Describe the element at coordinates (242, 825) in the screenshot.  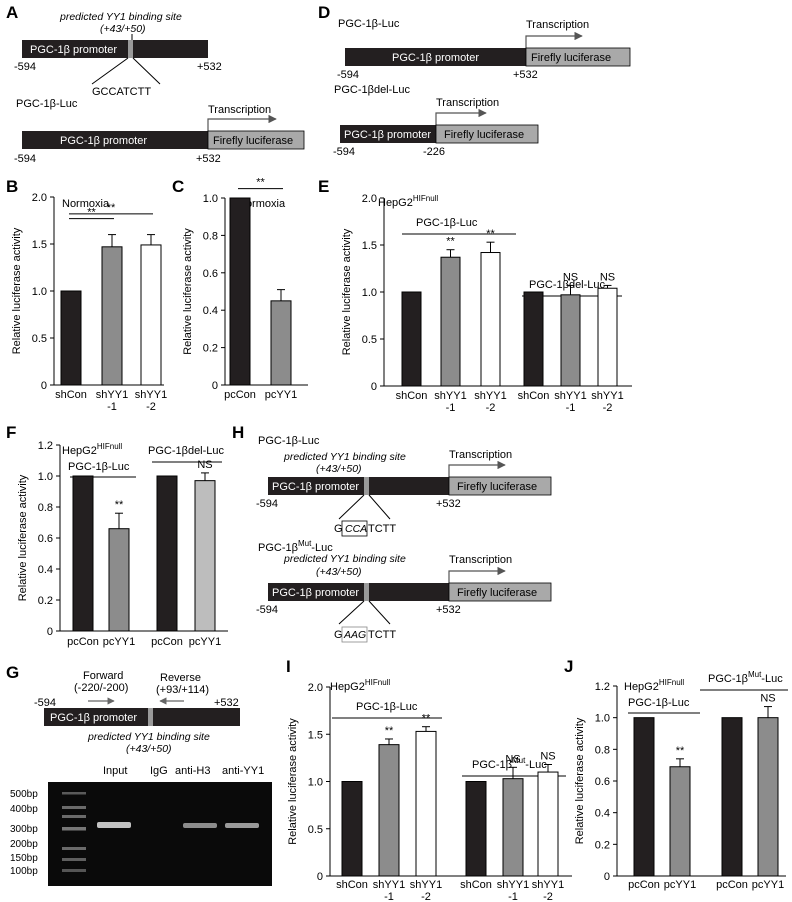
I see `panel-g-band-anti-yy1` at that location.